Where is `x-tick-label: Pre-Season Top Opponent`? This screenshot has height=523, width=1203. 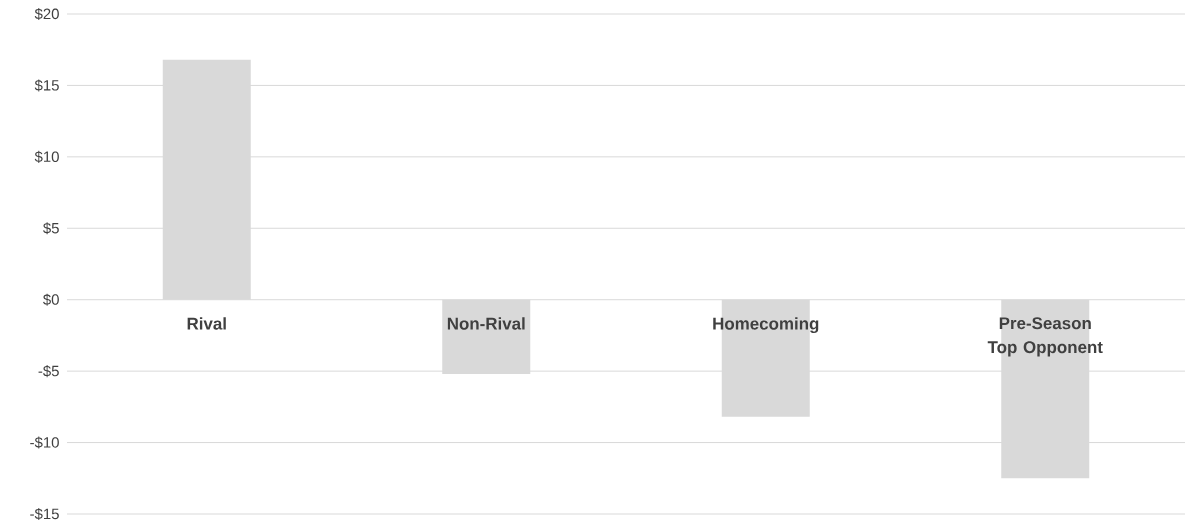 x-tick-label: Pre-Season Top Opponent is located at coordinates (1045, 337).